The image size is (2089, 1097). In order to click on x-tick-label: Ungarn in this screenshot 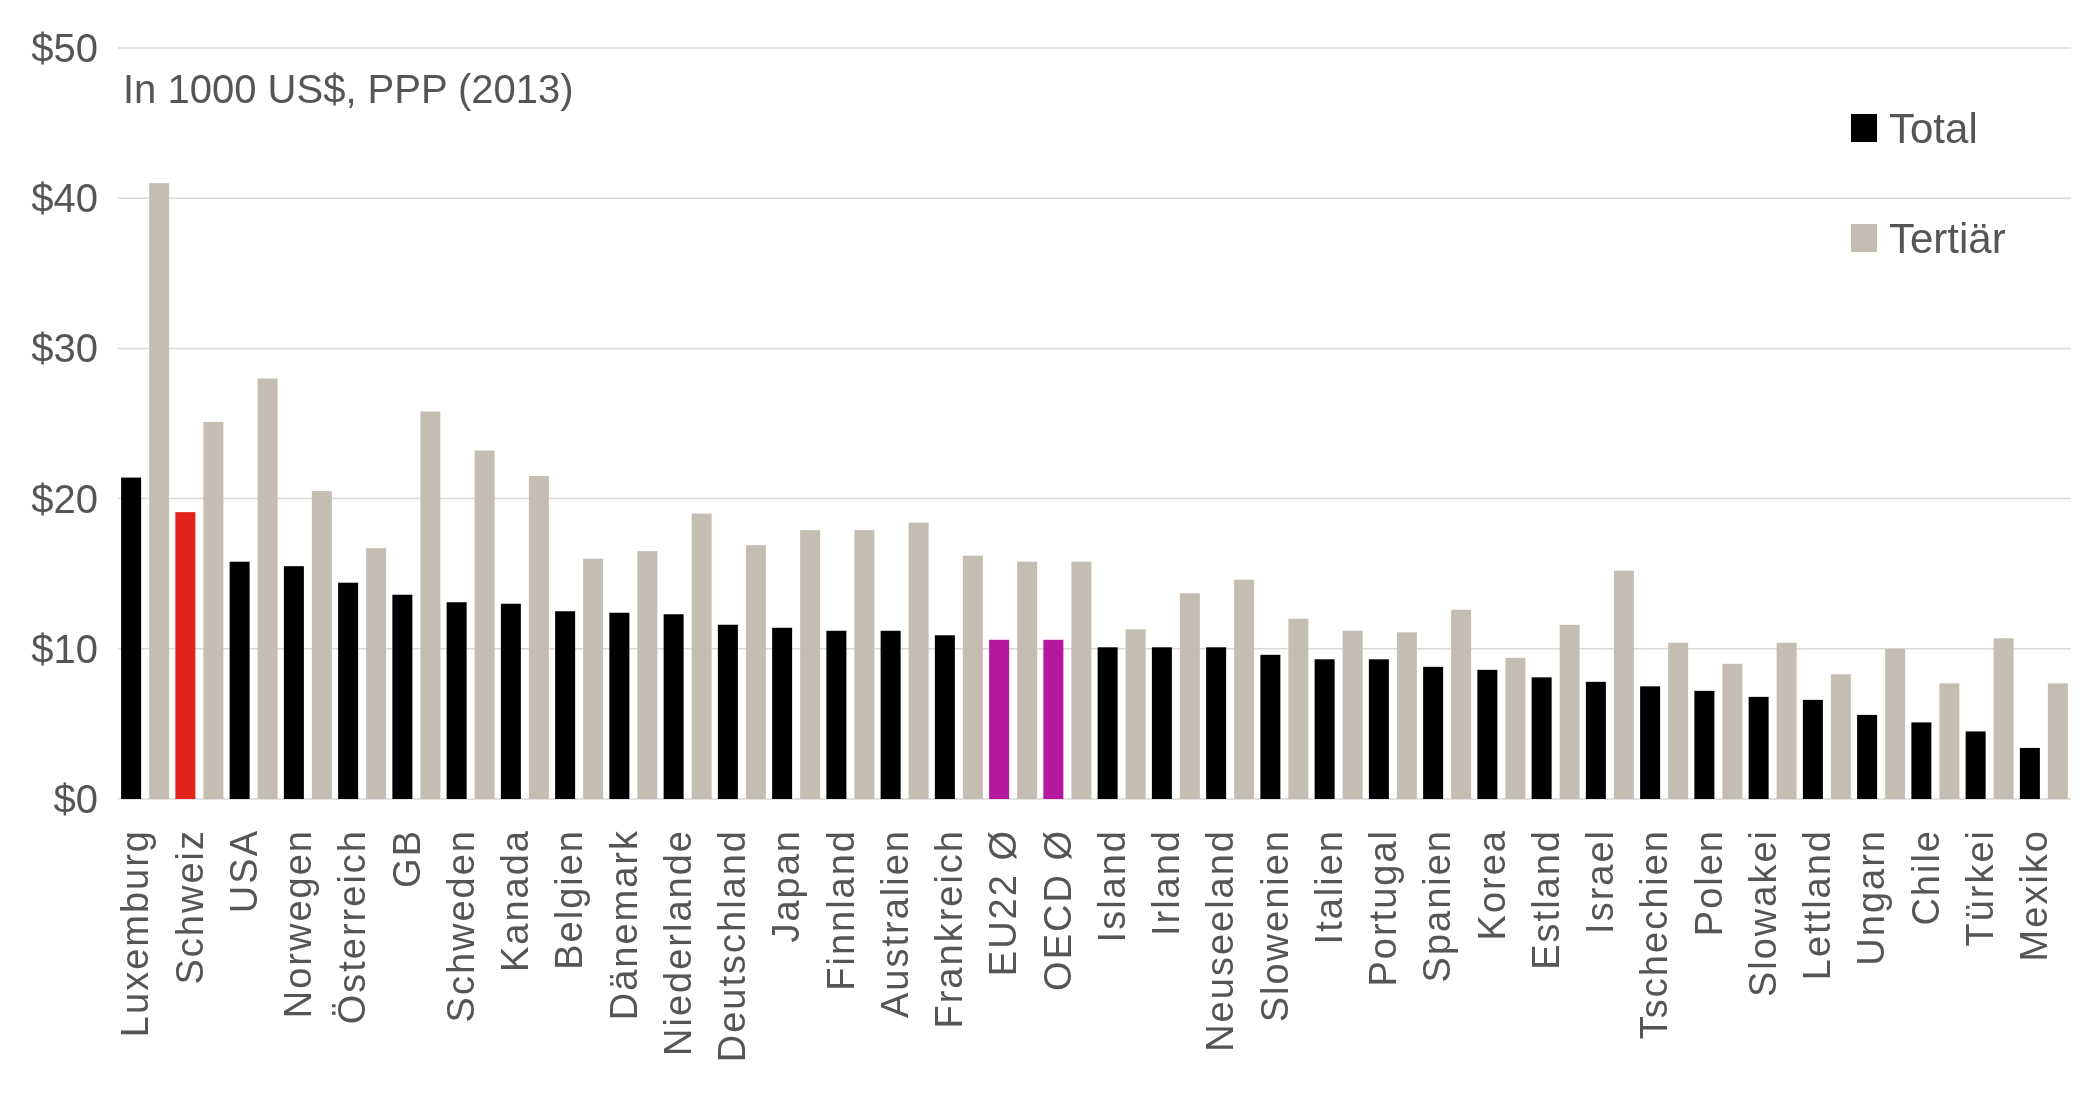, I will do `click(1871, 897)`.